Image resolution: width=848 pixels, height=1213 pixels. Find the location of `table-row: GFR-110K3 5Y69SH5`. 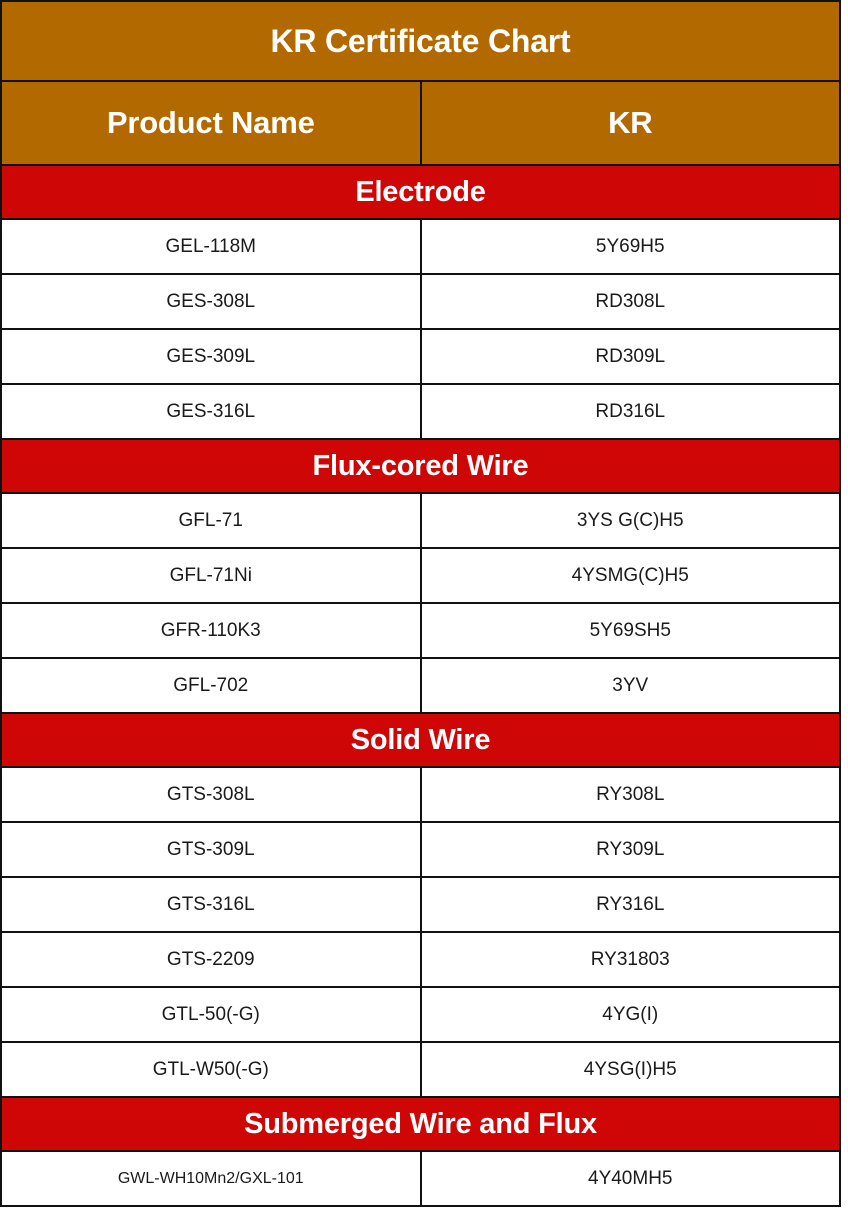

table-row: GFR-110K3 5Y69SH5 is located at coordinates (420, 630).